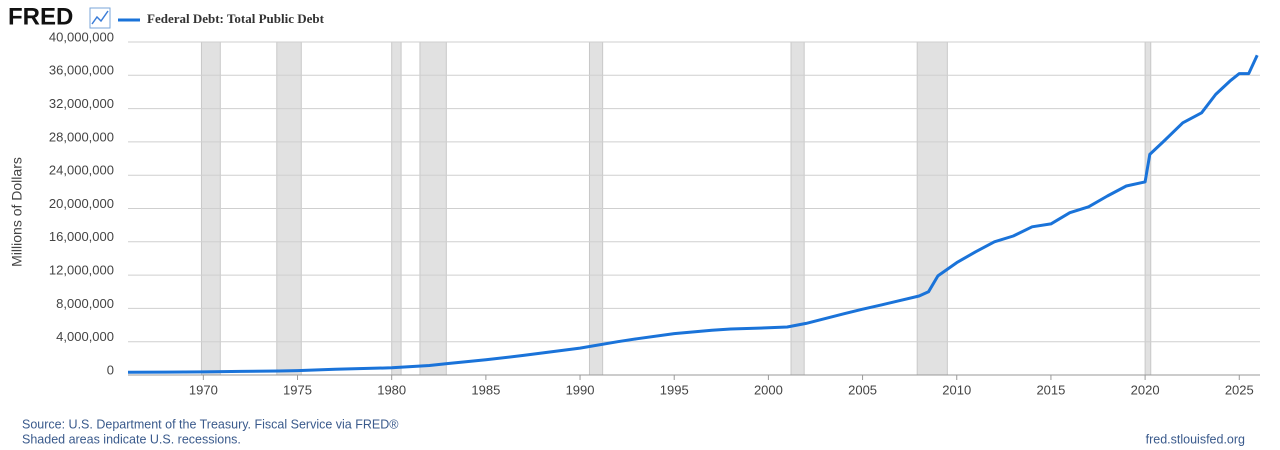 This screenshot has width=1280, height=450. I want to click on x-tick-label: 2000, so click(768, 389).